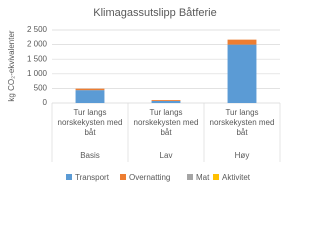 This screenshot has width=320, height=240. What do you see at coordinates (166, 155) in the screenshot?
I see `x-tick-label: Lav` at bounding box center [166, 155].